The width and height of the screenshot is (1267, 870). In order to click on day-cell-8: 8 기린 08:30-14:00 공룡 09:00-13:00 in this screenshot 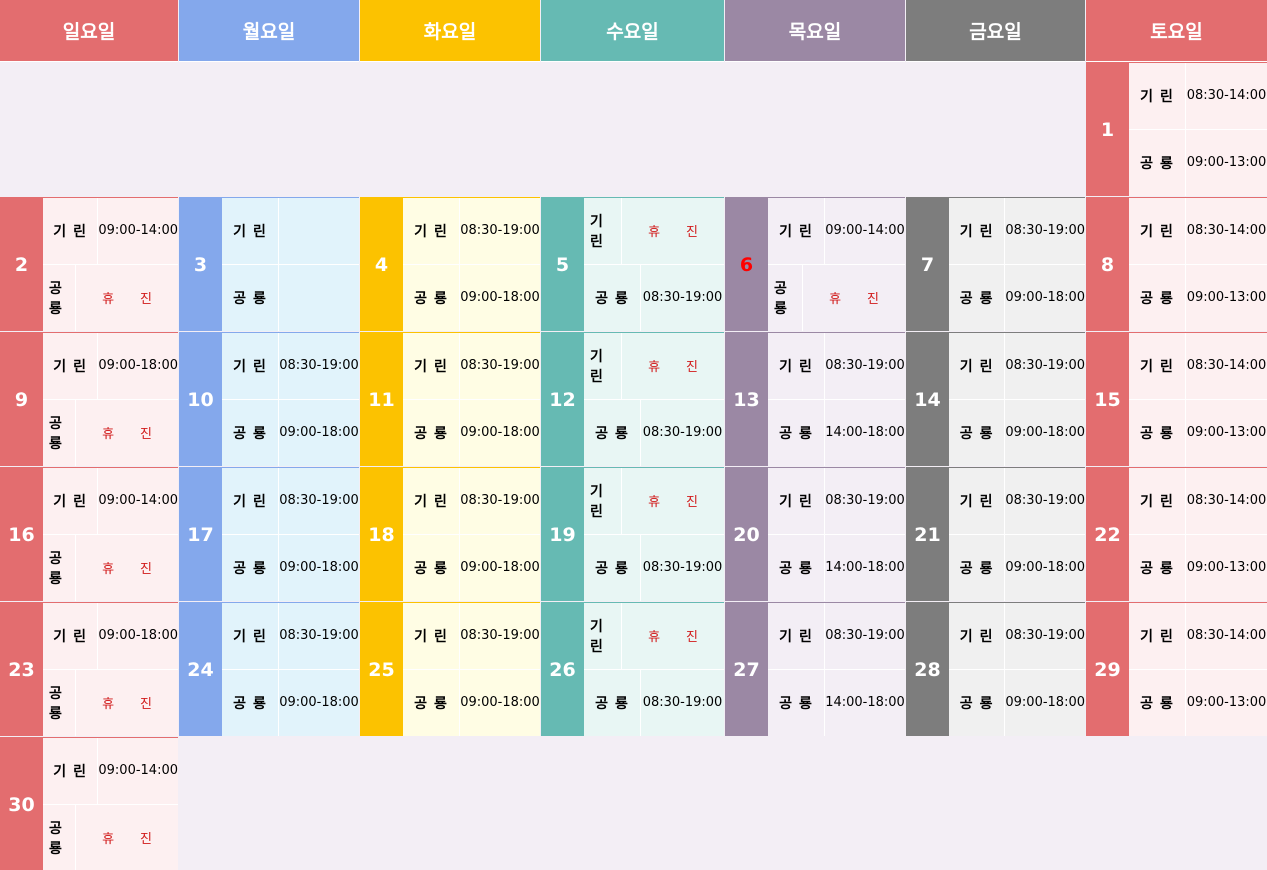, I will do `click(1176, 264)`.